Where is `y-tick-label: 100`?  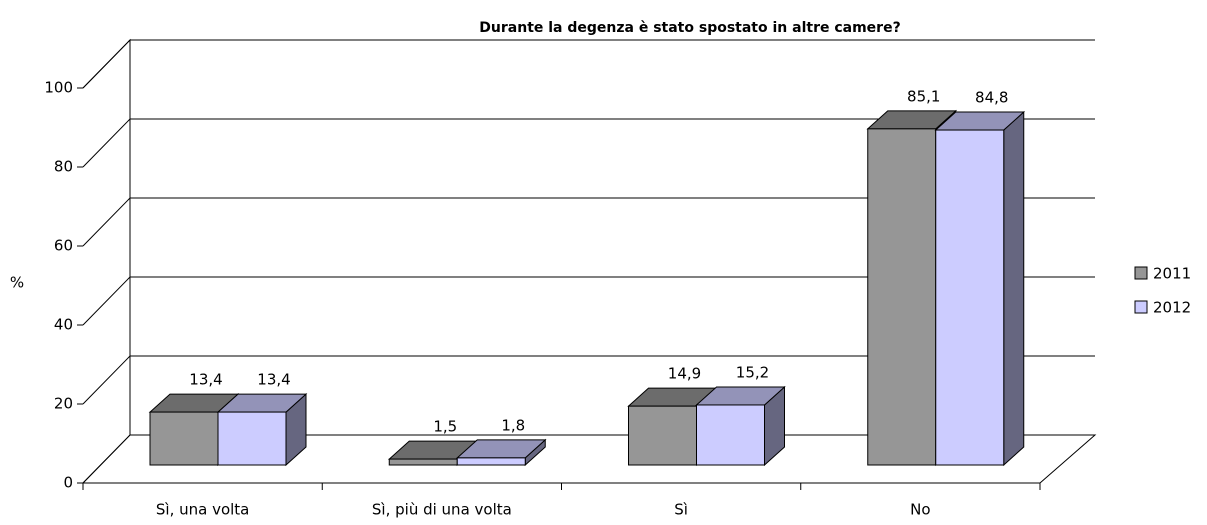 y-tick-label: 100 is located at coordinates (58, 88).